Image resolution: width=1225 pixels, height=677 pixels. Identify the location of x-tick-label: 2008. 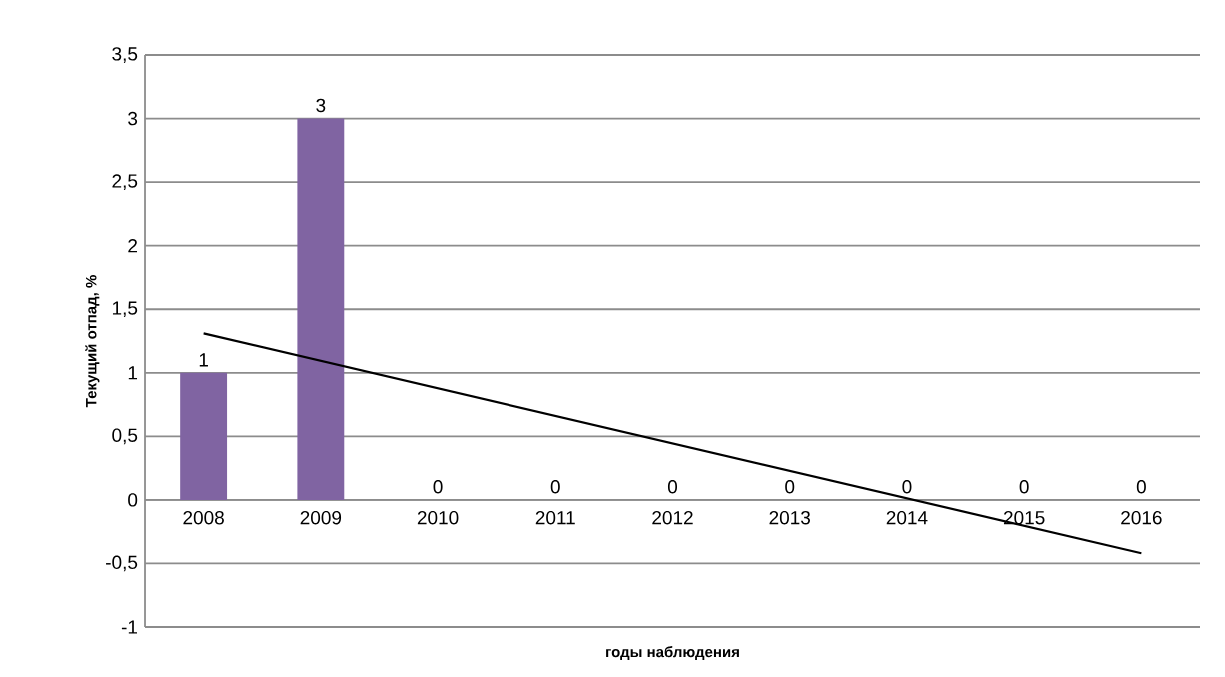
(203, 517).